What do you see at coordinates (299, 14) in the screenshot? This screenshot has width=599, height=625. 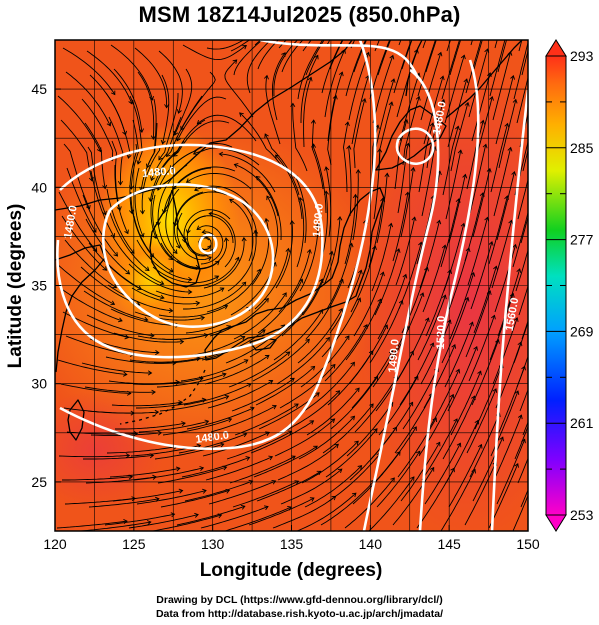 I see `map-title: MSM 18Z14Jul2025 (850.0hPa)` at bounding box center [299, 14].